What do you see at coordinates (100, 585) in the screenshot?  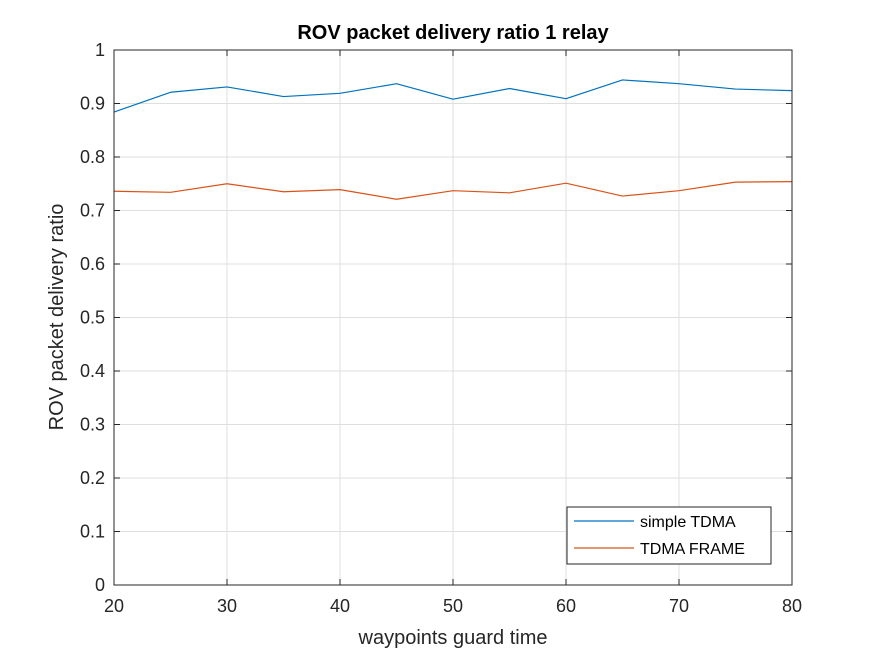 I see `y-tick-label: 0` at bounding box center [100, 585].